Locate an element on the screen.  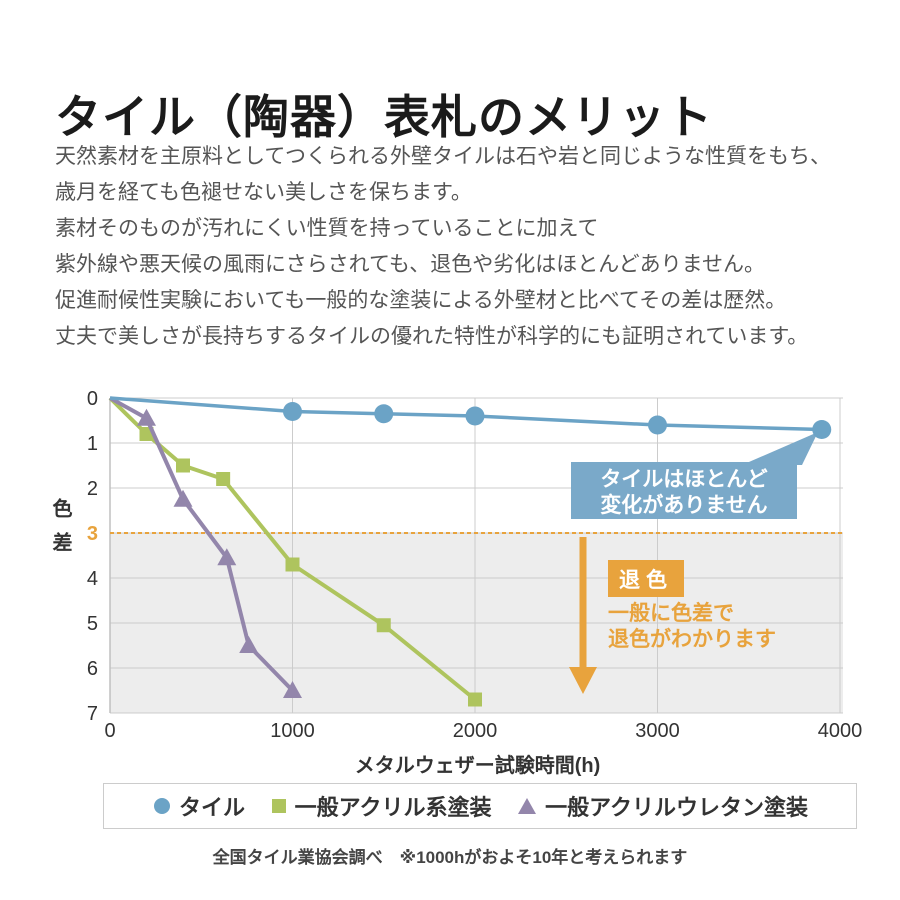
y-tick-label: 1 is located at coordinates (92, 444).